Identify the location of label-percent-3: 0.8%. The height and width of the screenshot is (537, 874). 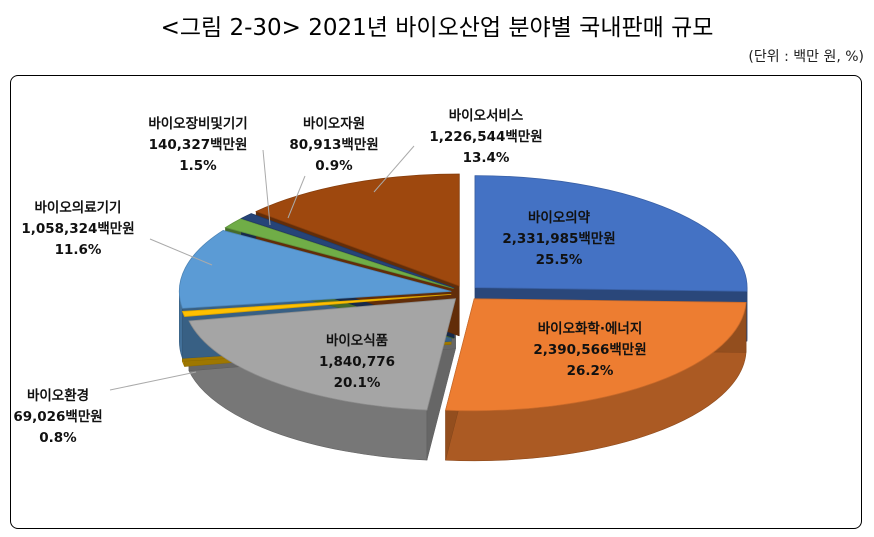
(58, 438).